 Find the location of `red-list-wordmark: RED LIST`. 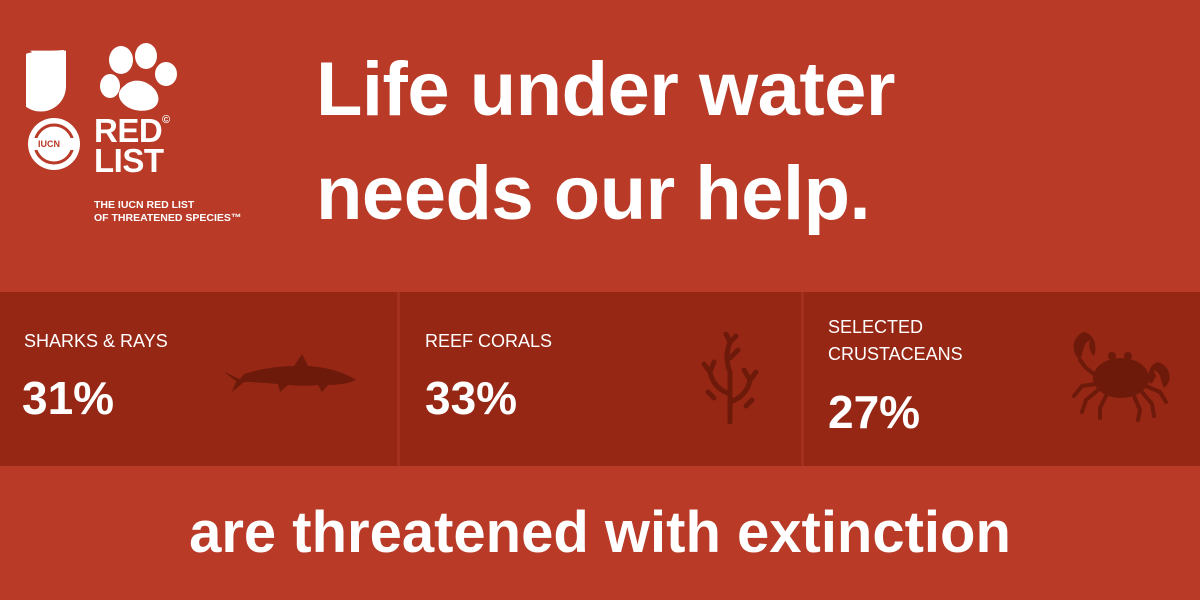

red-list-wordmark: RED LIST is located at coordinates (129, 145).